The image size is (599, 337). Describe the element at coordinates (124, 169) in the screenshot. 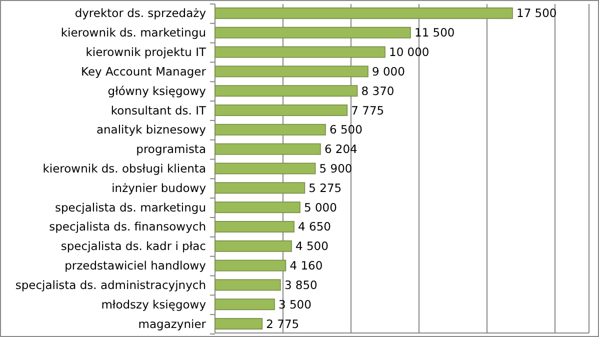

I see `y-tick-label: kierownik ds. obsługi klienta` at that location.